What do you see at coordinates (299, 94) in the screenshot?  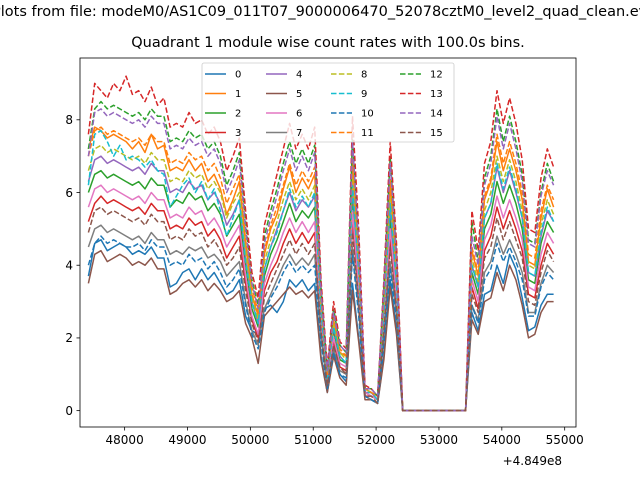 I see `legend-label-5: 5` at bounding box center [299, 94].